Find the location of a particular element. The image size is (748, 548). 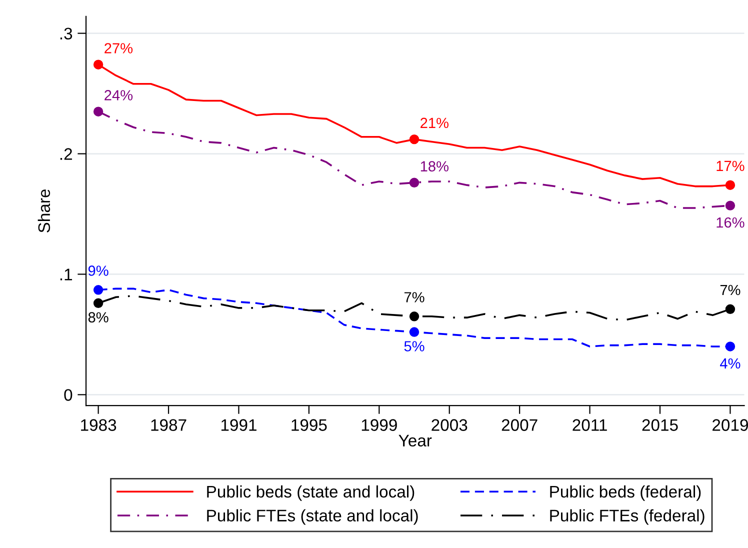

x-tick-label: 2019 is located at coordinates (730, 425).